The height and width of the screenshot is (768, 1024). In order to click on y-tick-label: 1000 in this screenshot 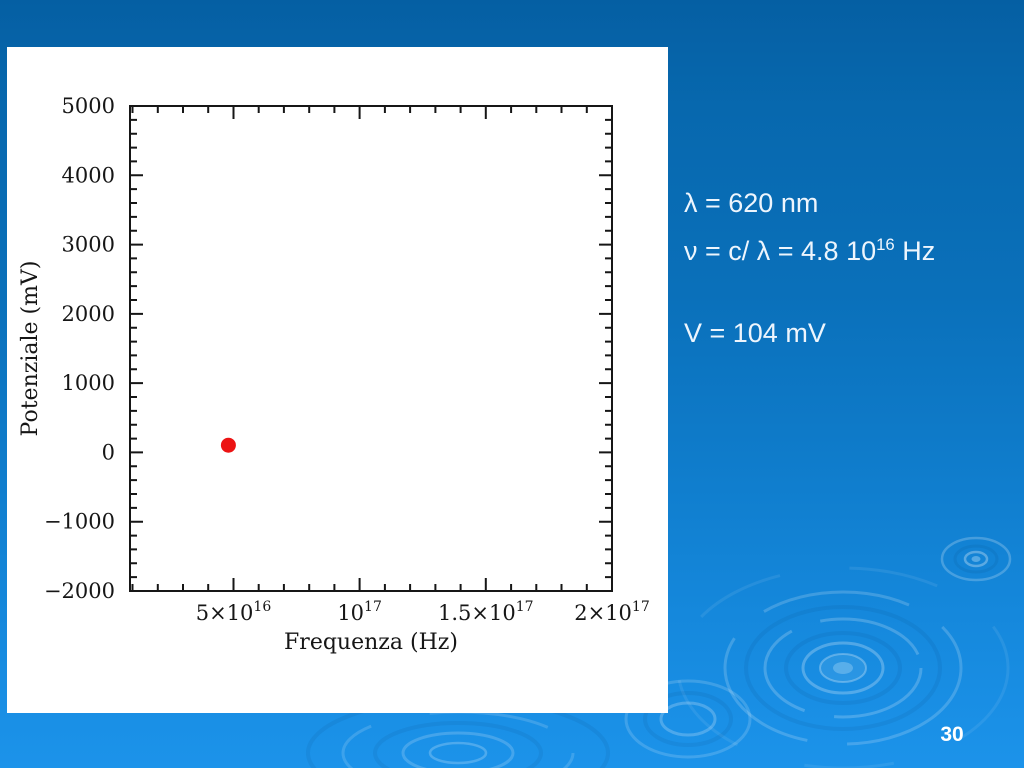, I will do `click(88, 383)`.